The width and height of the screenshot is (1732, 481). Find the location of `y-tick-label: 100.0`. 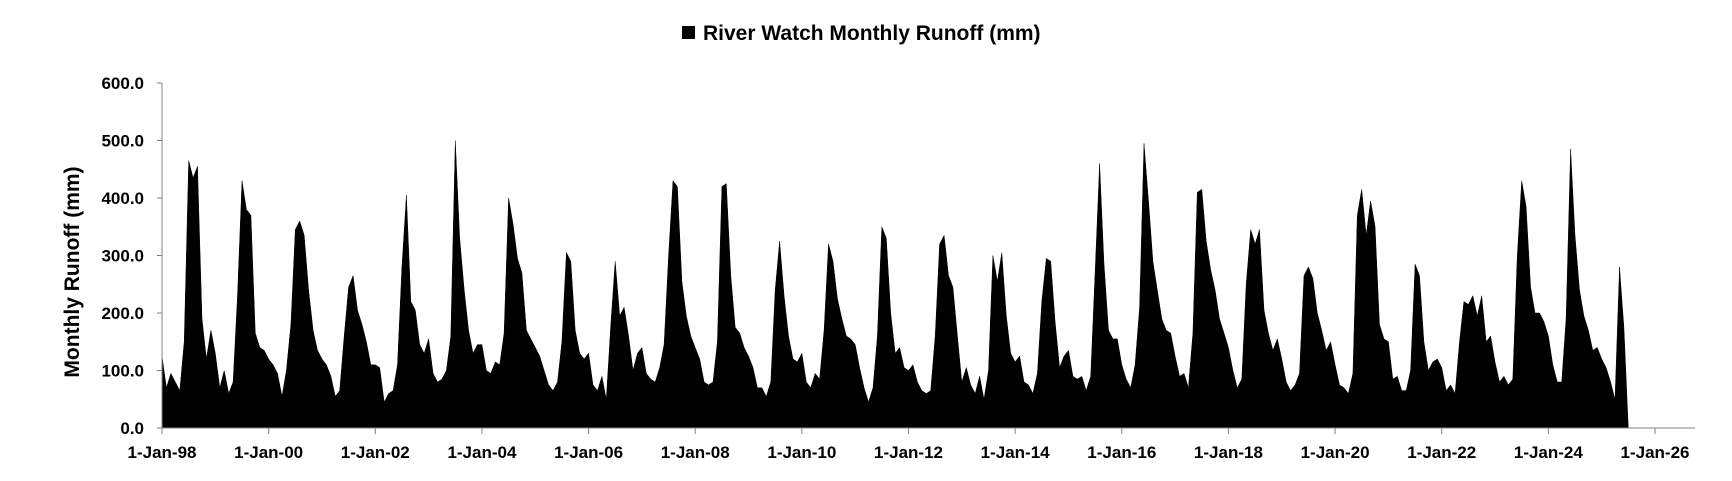

y-tick-label: 100.0 is located at coordinates (122, 371).